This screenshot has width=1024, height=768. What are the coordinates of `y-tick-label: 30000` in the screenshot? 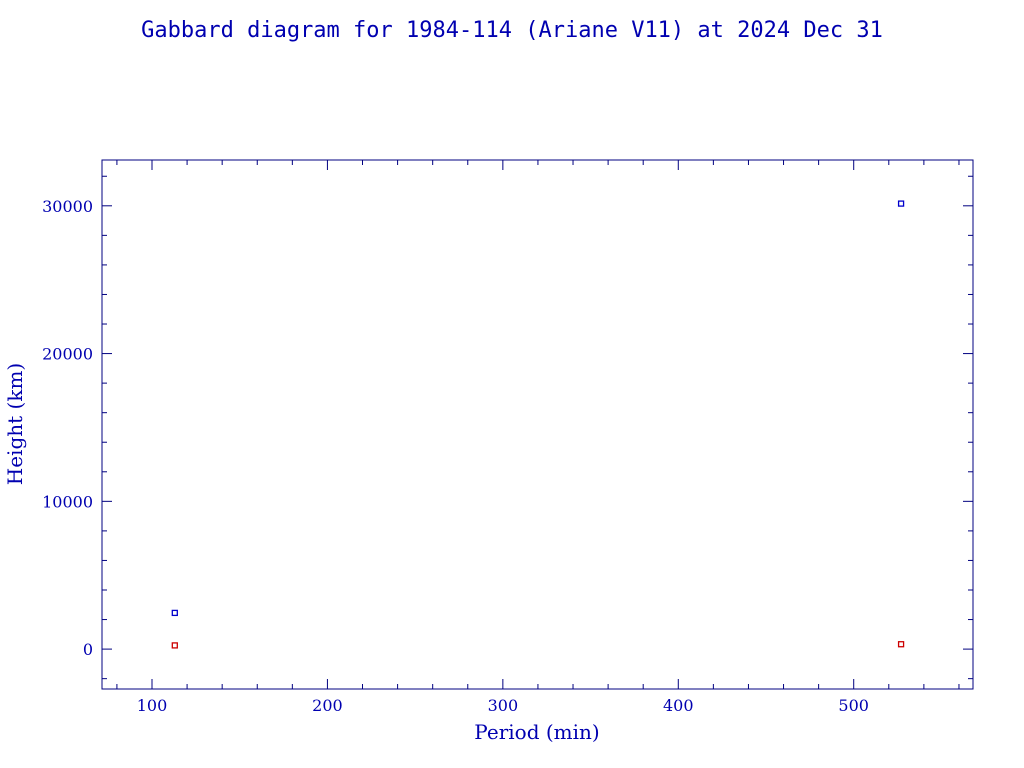 It's located at (67, 206).